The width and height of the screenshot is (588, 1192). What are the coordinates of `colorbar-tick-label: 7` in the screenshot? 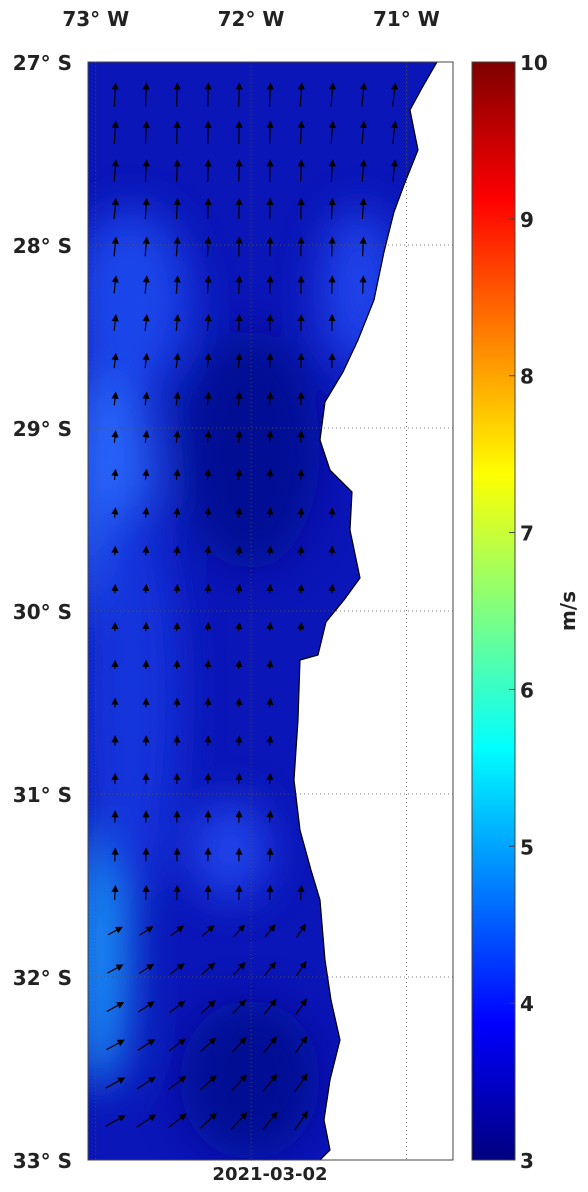 It's located at (527, 534).